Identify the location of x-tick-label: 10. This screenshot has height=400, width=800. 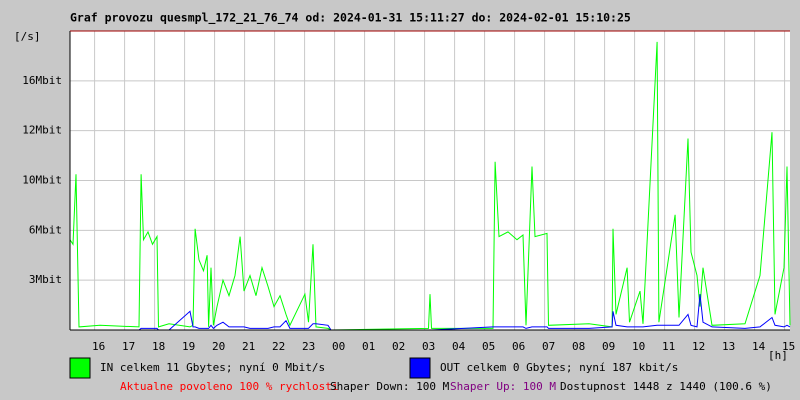
(638, 346).